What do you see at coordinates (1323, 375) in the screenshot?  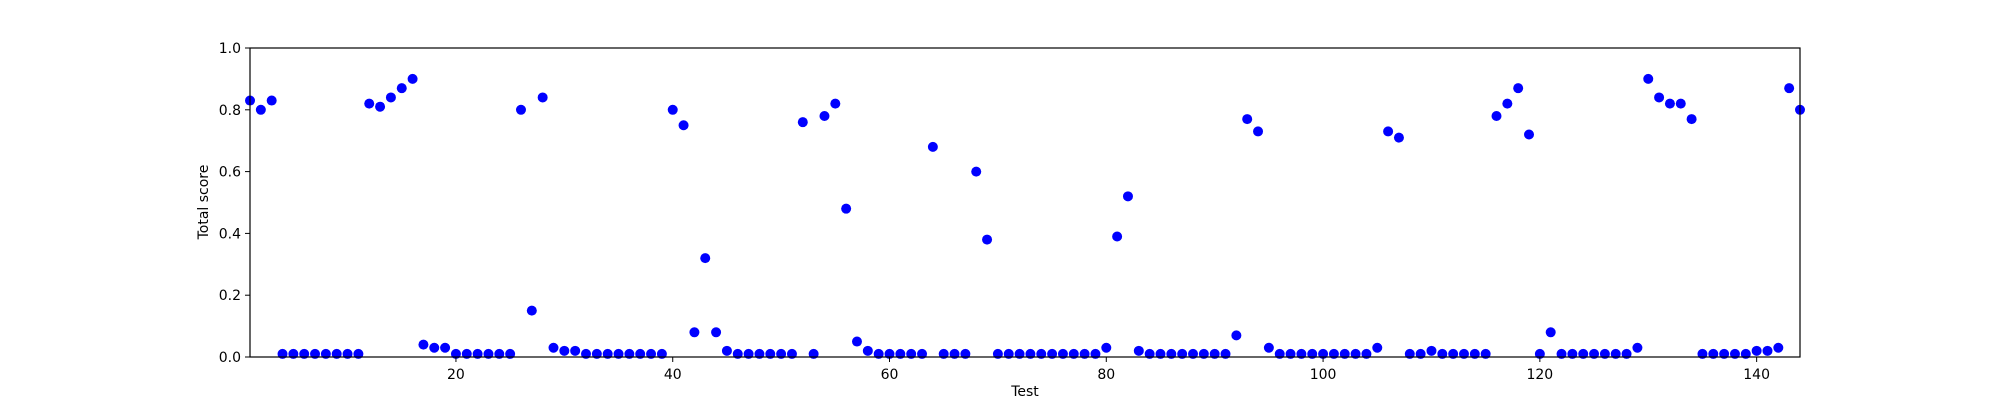 I see `x-tick-label: 100` at bounding box center [1323, 375].